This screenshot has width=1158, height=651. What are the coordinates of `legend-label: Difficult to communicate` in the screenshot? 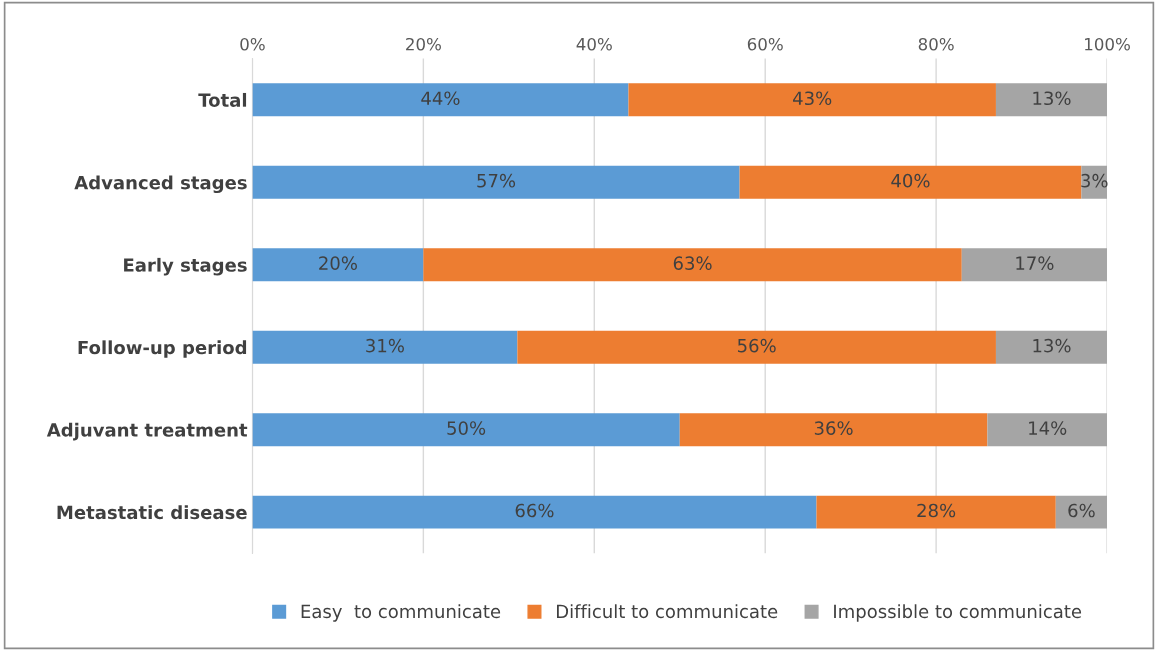 It's located at (667, 611).